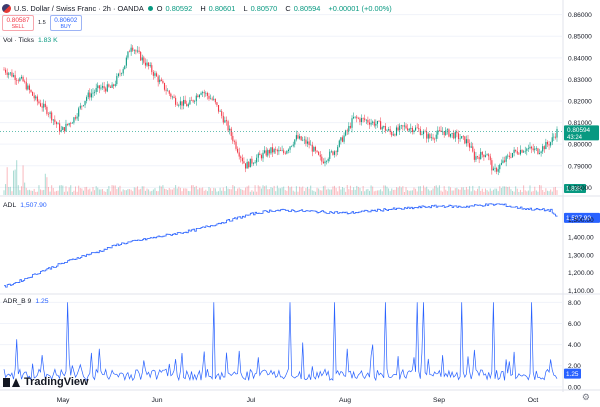 The width and height of the screenshot is (600, 407). Describe the element at coordinates (580, 15) in the screenshot. I see `price-tick-label: 0.86000` at that location.